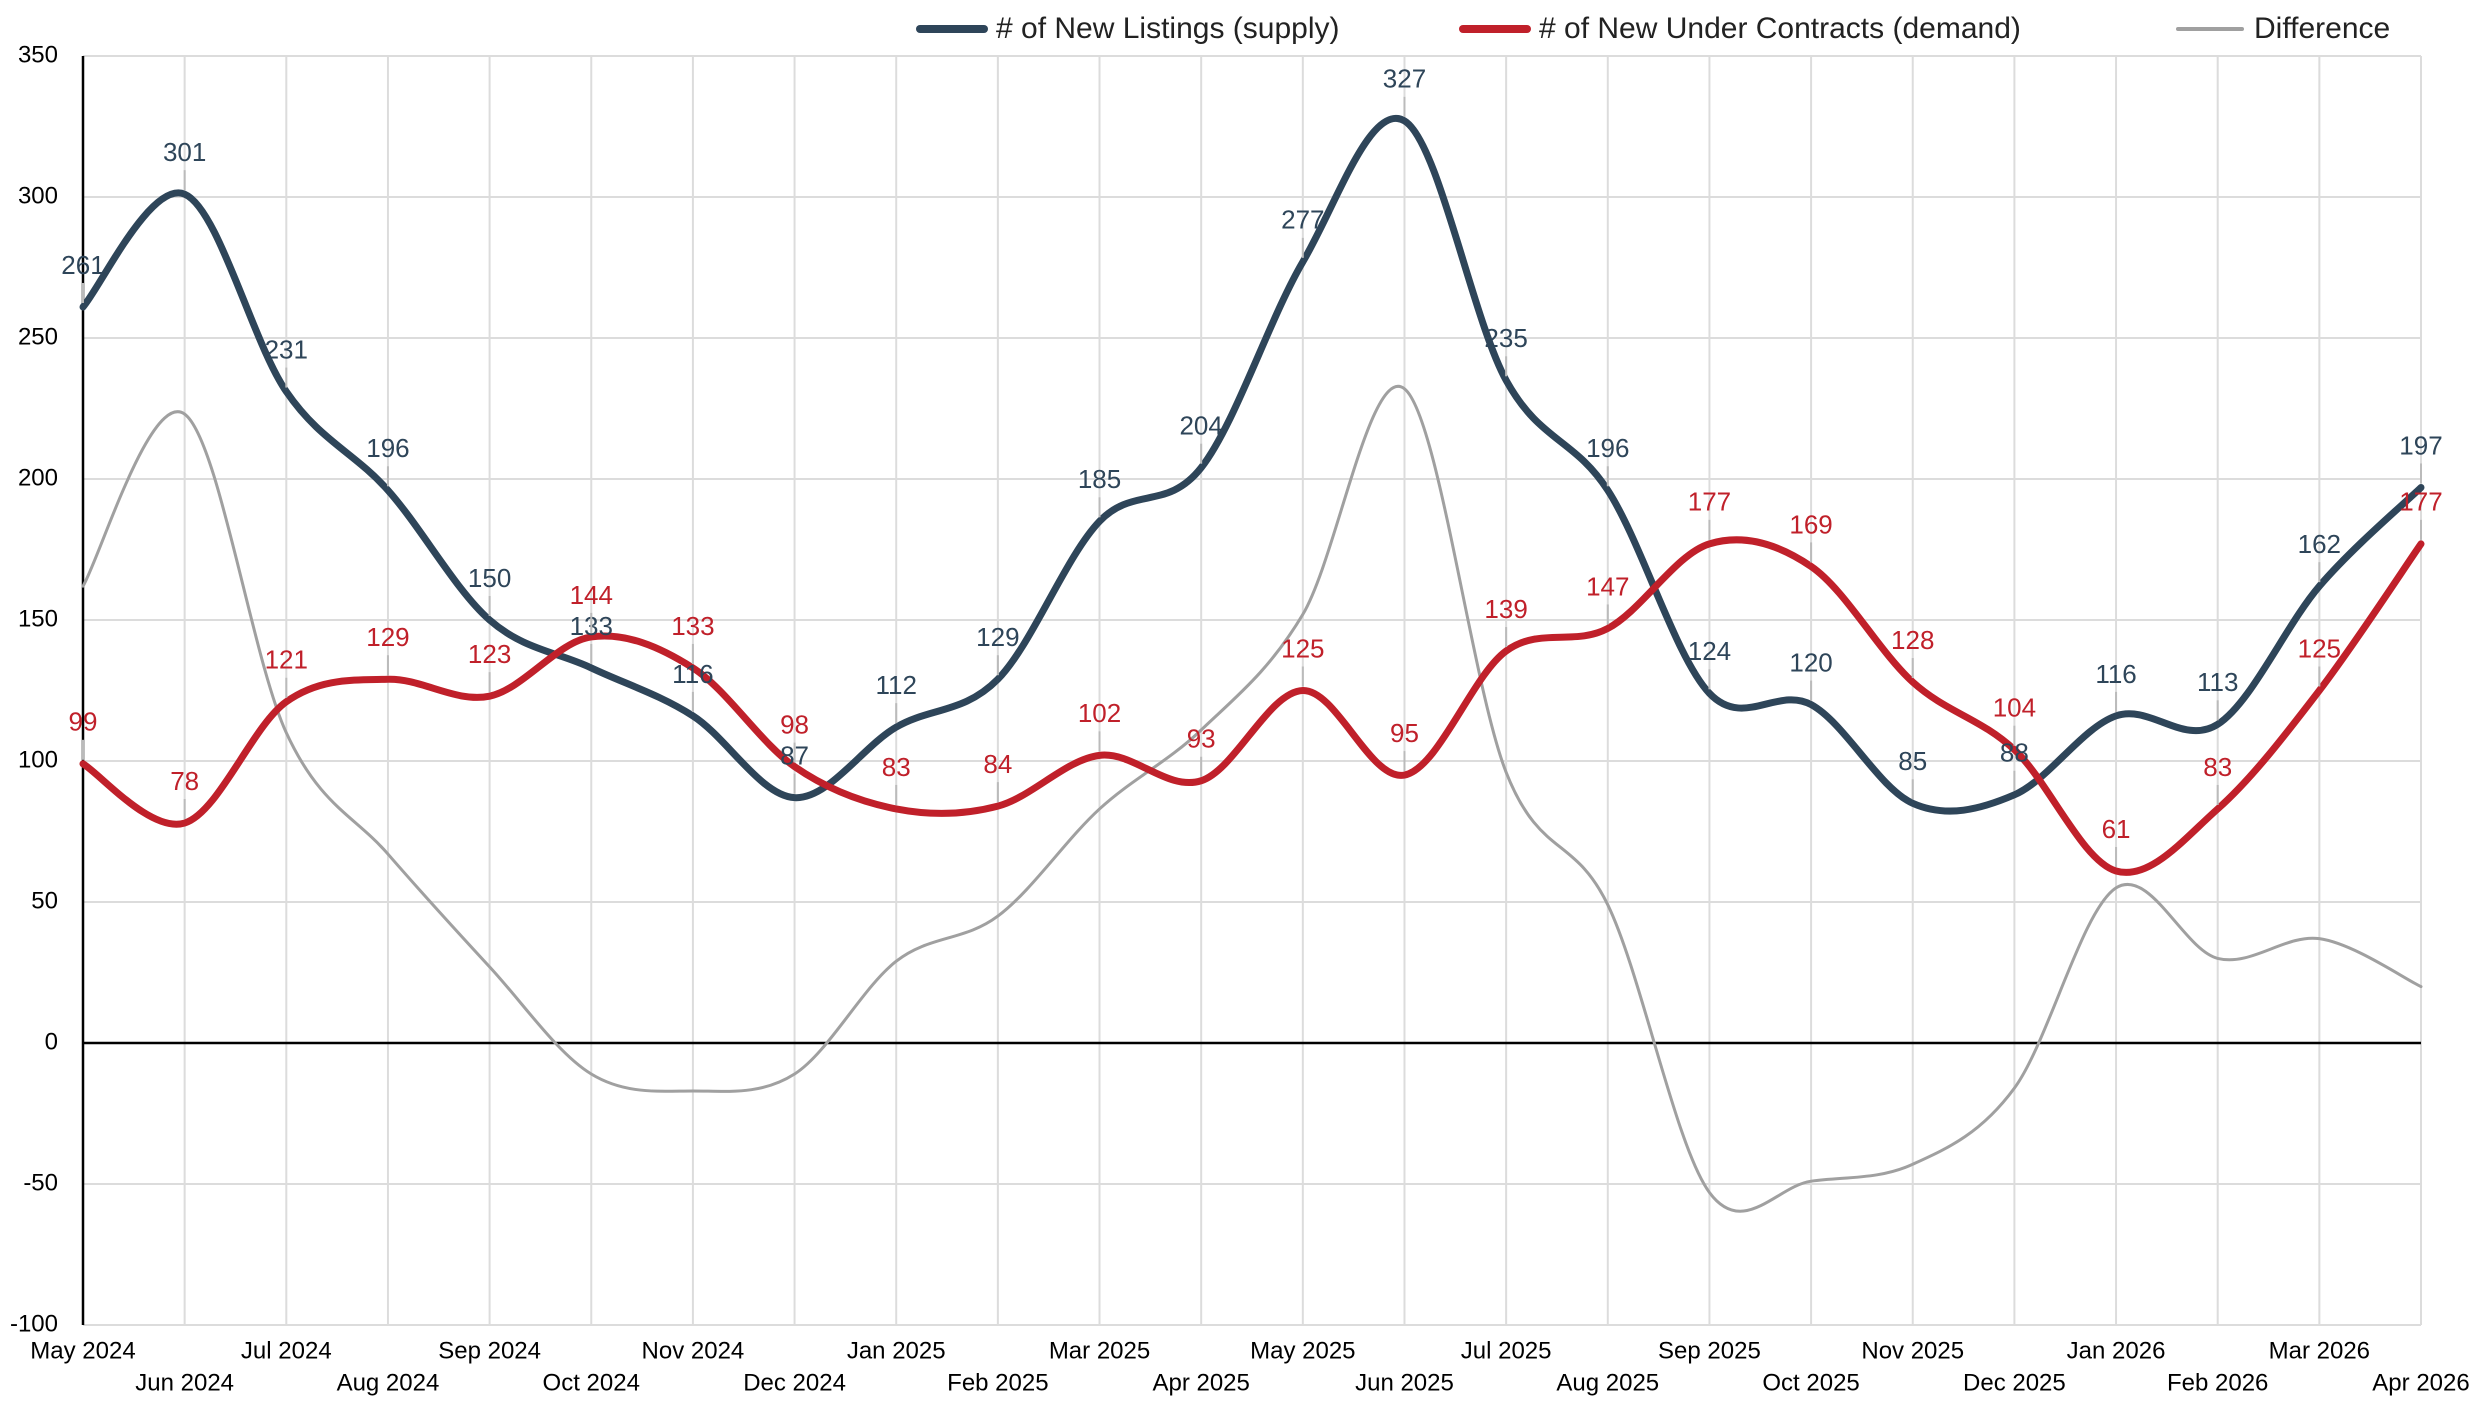 Image resolution: width=2482 pixels, height=1404 pixels. I want to click on x-tick-label: Apr 2025, so click(1200, 1382).